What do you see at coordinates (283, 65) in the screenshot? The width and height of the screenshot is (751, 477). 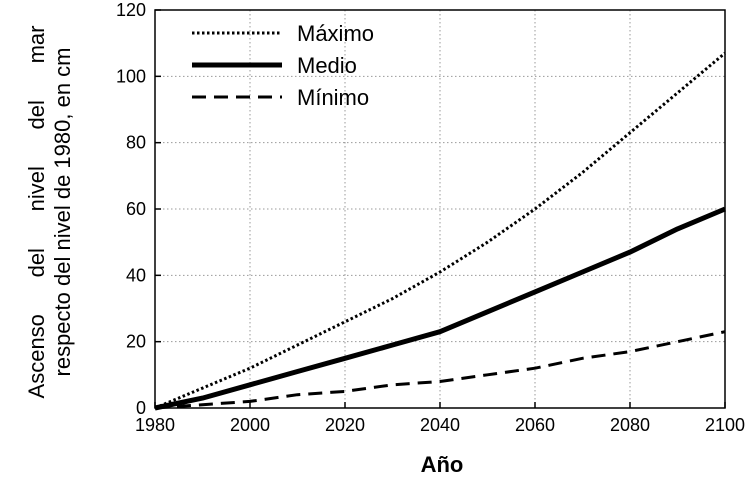 I see `legend: Máximo Medio Mínimo` at bounding box center [283, 65].